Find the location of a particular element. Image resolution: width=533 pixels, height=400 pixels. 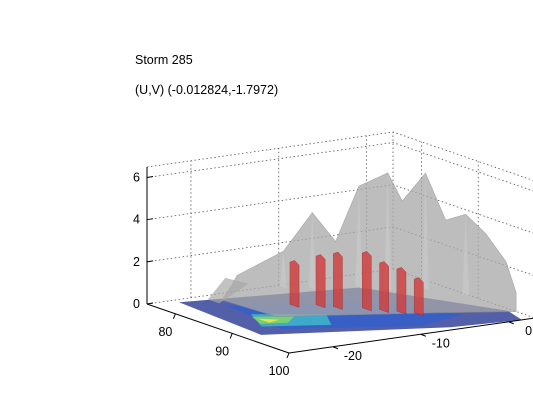

y-axis: 0 -10 -20 is located at coordinates (432, 342).